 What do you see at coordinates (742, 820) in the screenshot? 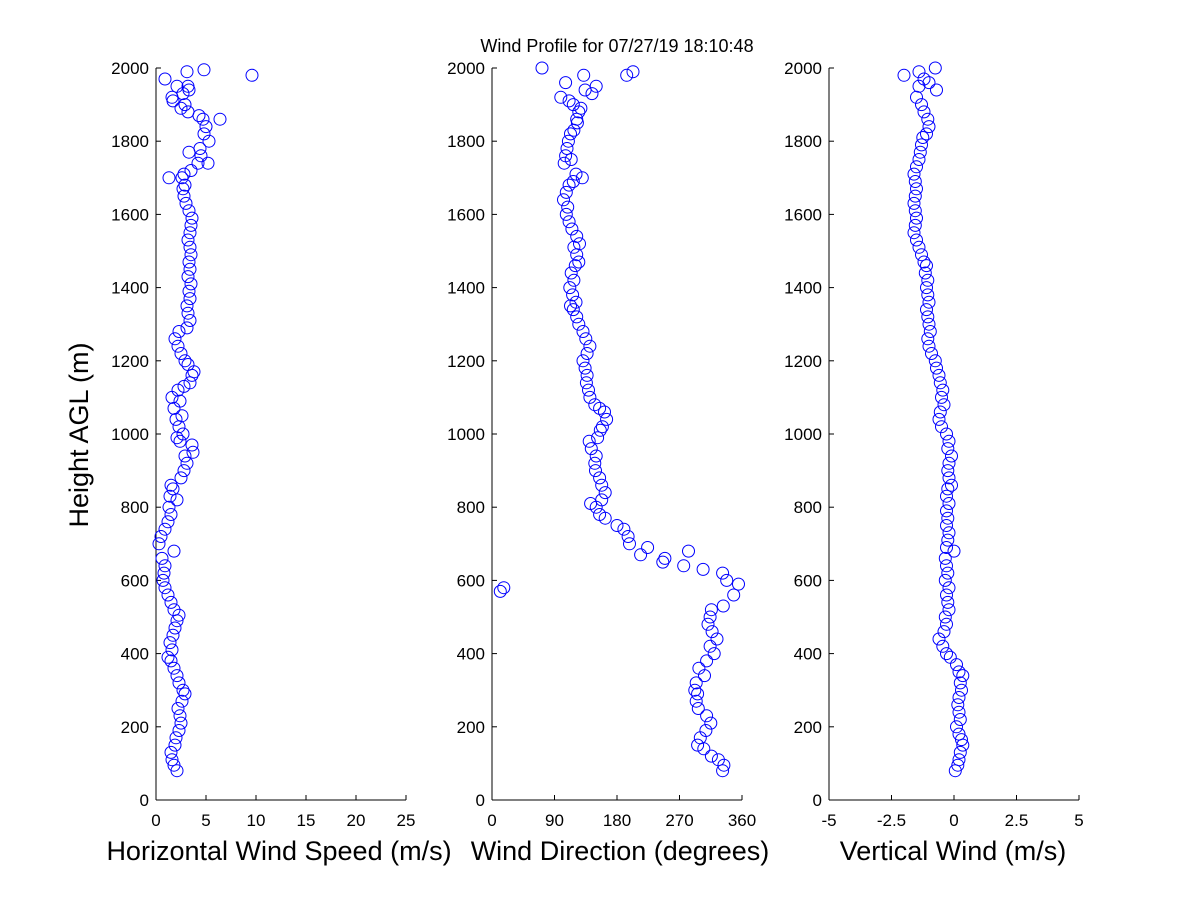
I see `x-tick-label: 360` at bounding box center [742, 820].